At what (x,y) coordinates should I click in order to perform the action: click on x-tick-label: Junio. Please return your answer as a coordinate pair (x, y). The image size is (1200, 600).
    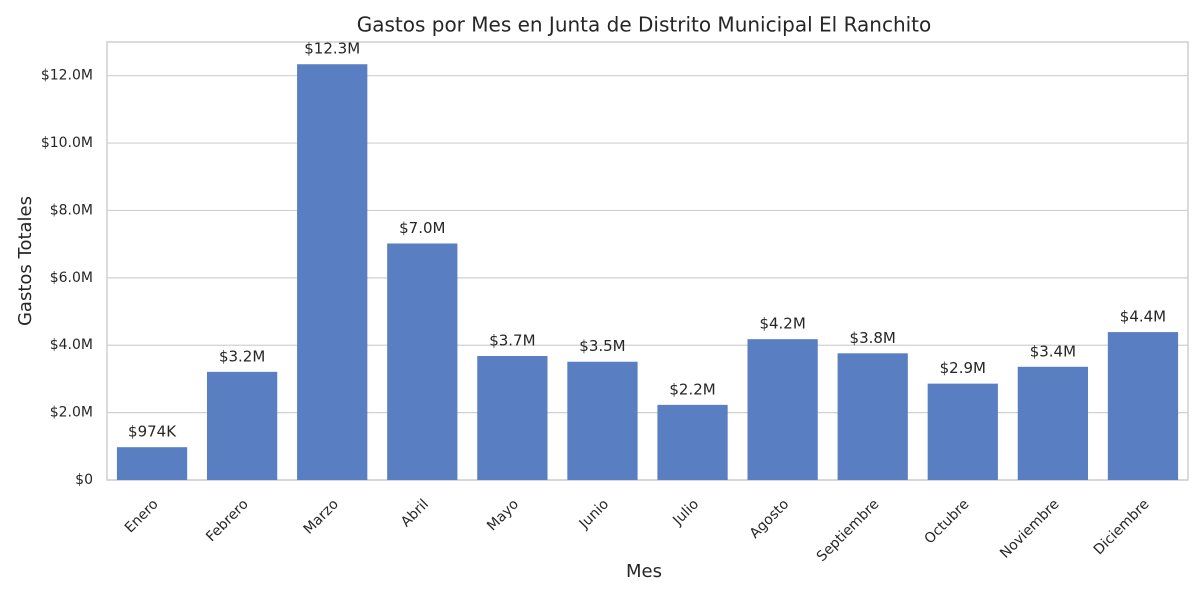
    Looking at the image, I should click on (594, 514).